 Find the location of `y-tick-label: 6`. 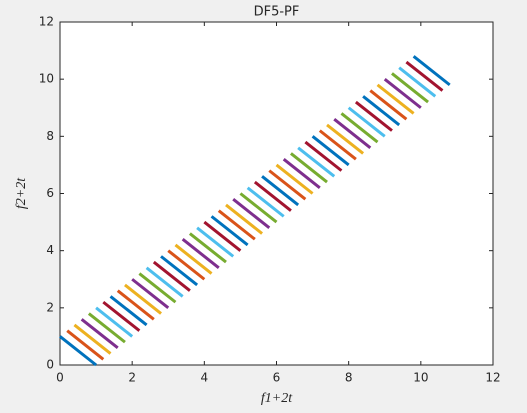

y-tick-label: 6 is located at coordinates (50, 193).